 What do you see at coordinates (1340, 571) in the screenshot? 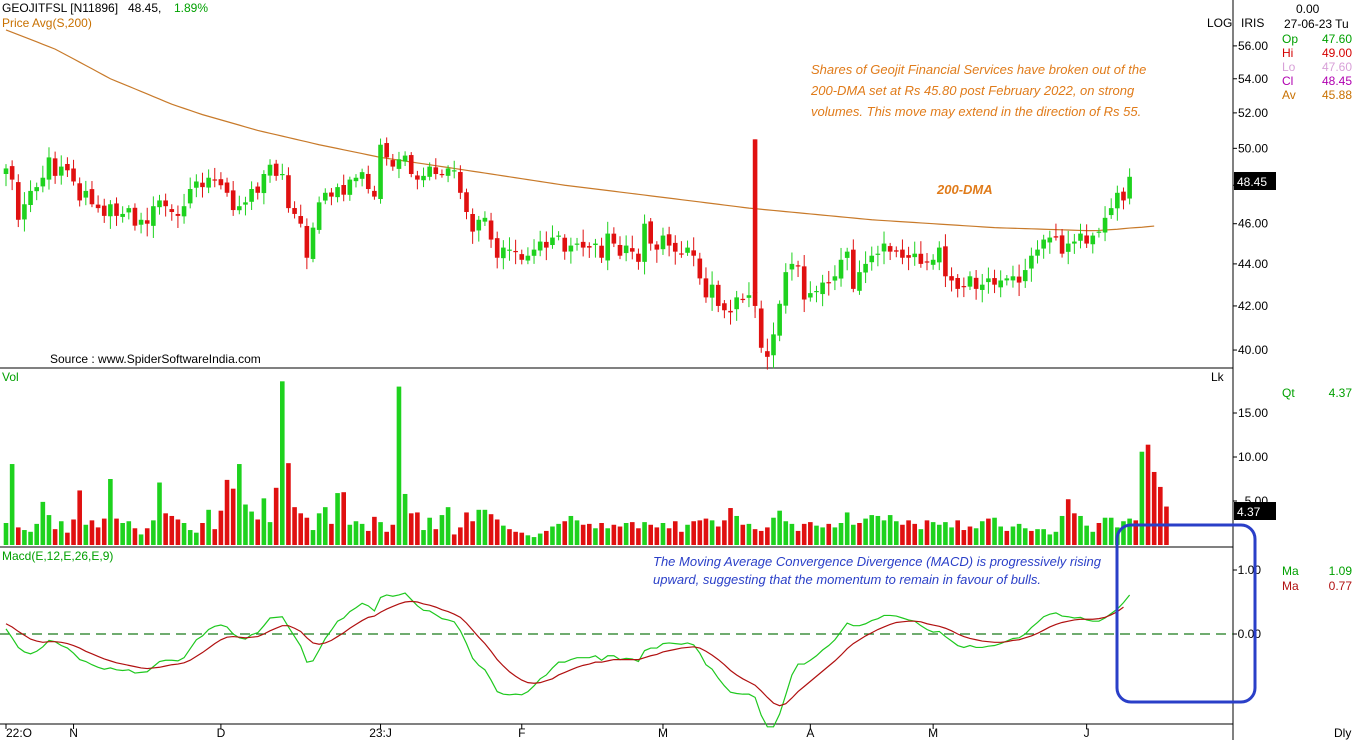
I see `macd-ma1-value: 1.09` at bounding box center [1340, 571].